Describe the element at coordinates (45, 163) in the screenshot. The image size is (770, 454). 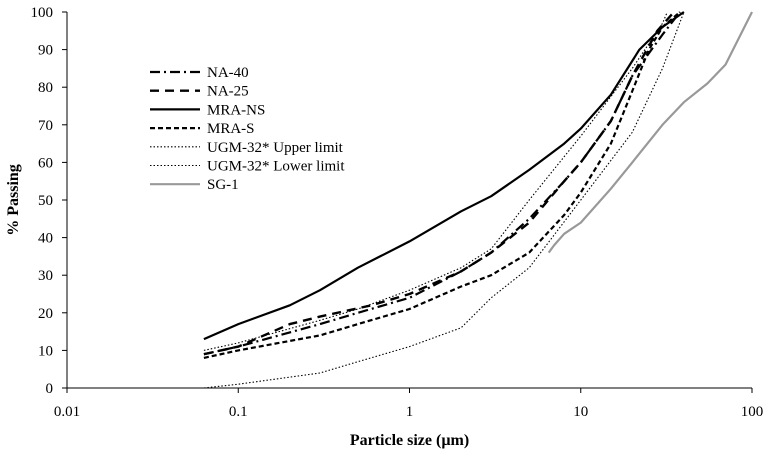
I see `y-tick-label: 60` at that location.